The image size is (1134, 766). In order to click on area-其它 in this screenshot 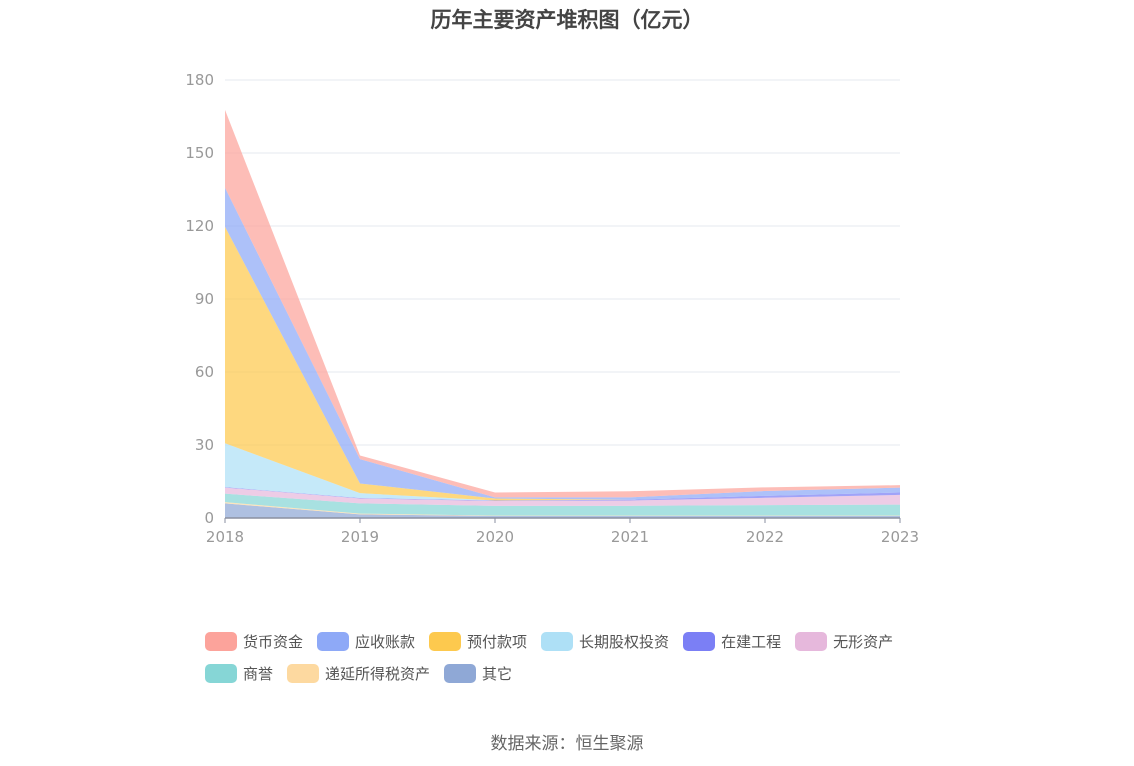, I will do `click(562, 510)`.